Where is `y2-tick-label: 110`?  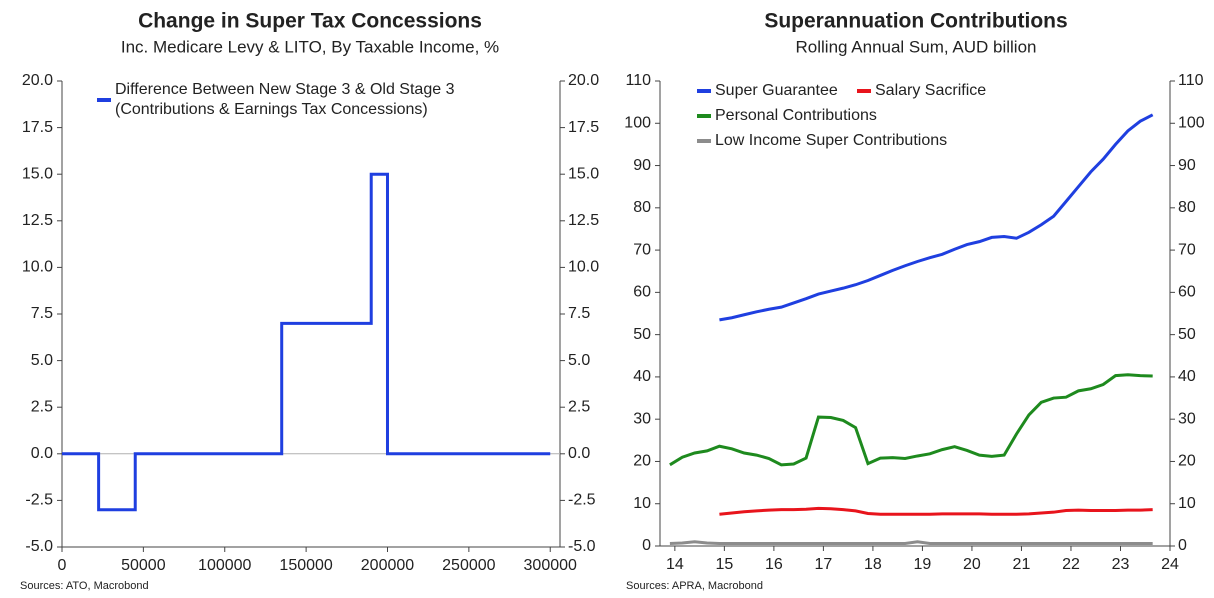
y2-tick-label: 110 is located at coordinates (1191, 80).